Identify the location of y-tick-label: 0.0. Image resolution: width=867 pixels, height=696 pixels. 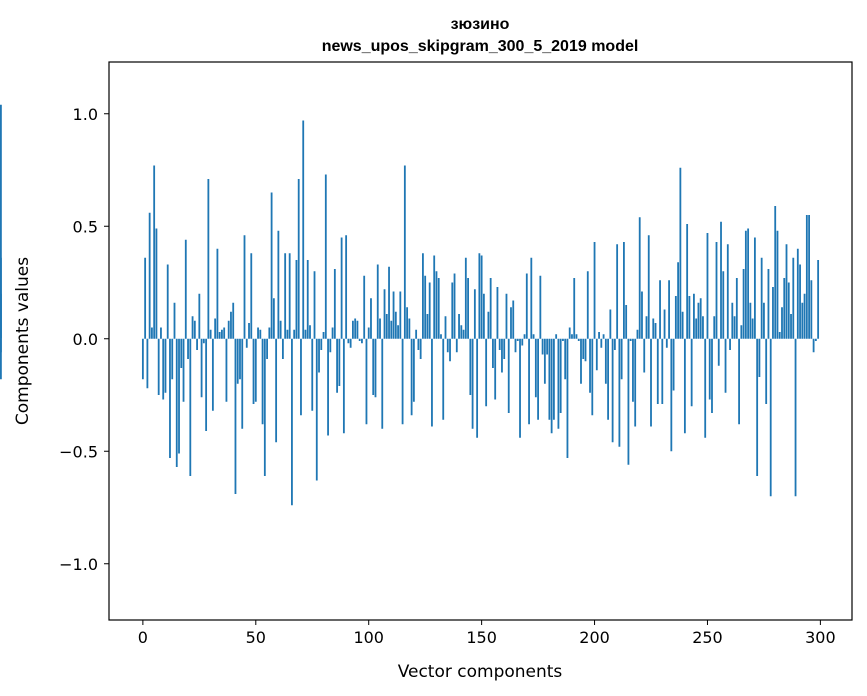
(85, 339).